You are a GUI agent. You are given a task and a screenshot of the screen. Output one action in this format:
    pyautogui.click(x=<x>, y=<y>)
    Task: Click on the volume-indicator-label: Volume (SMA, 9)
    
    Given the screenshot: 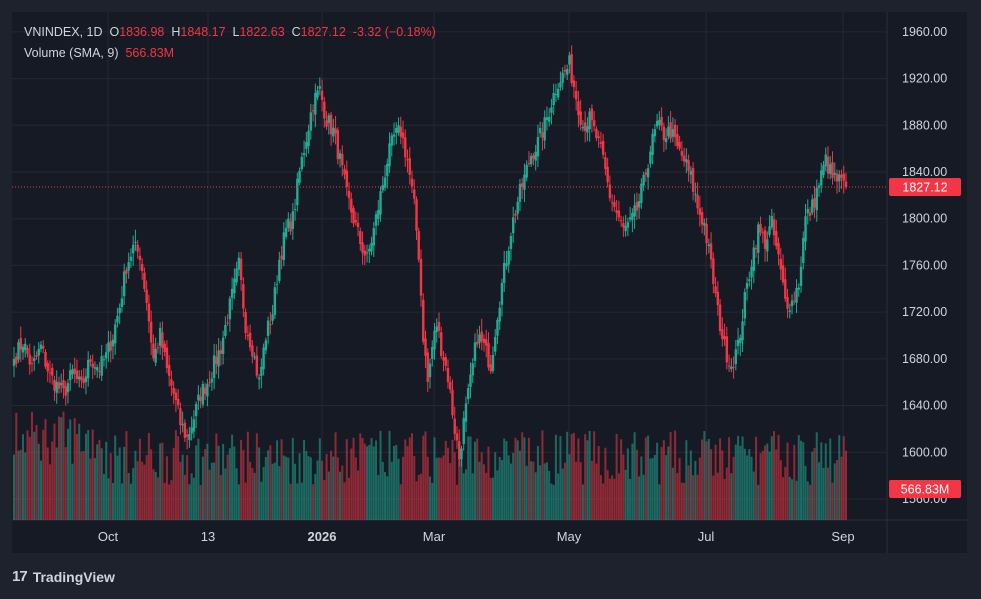 What is the action you would take?
    pyautogui.click(x=71, y=53)
    